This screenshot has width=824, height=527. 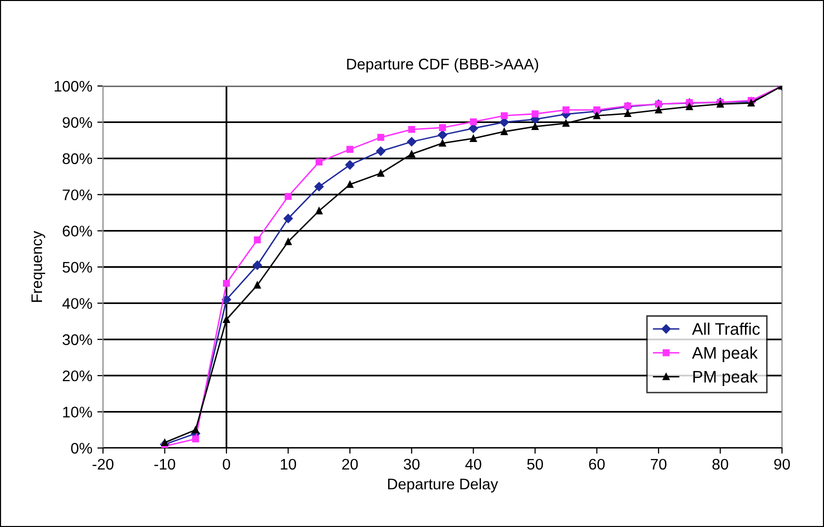 I want to click on x-tick-label: 10, so click(x=288, y=464).